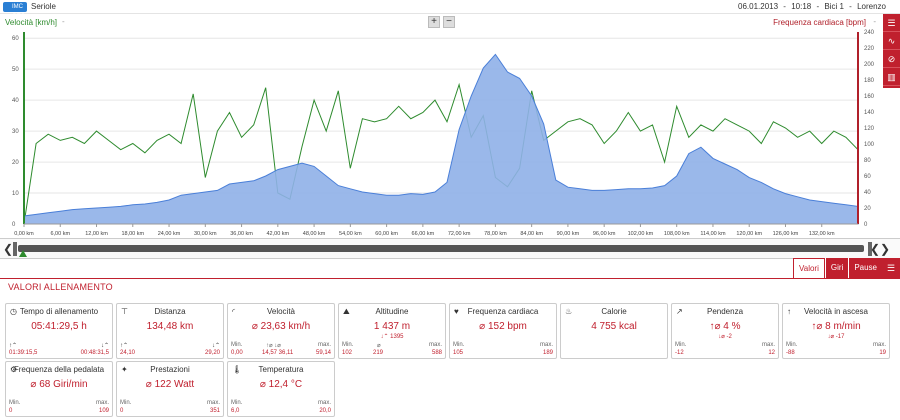 The height and width of the screenshot is (420, 900). I want to click on card-value: ⌀ 122 Watt, so click(170, 384).